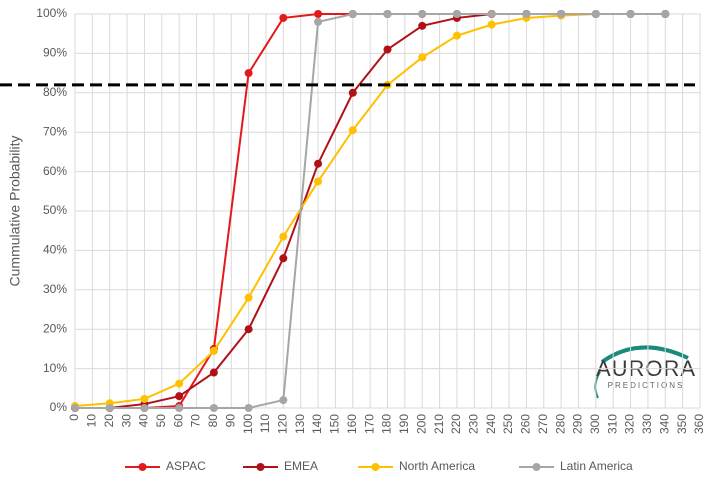  Describe the element at coordinates (682, 424) in the screenshot. I see `x-tick-label: 350` at that location.